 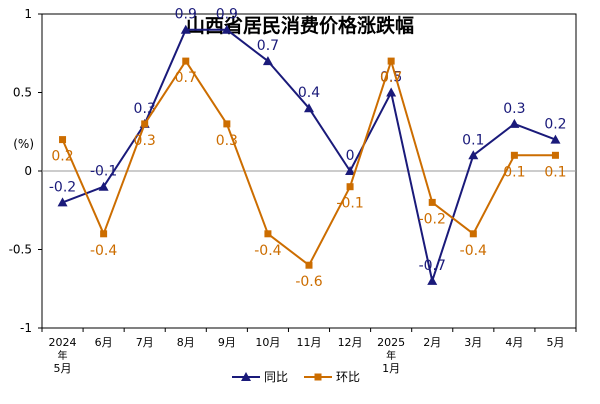 What do you see at coordinates (309, 342) in the screenshot?
I see `x-tick-label: 11月` at bounding box center [309, 342].